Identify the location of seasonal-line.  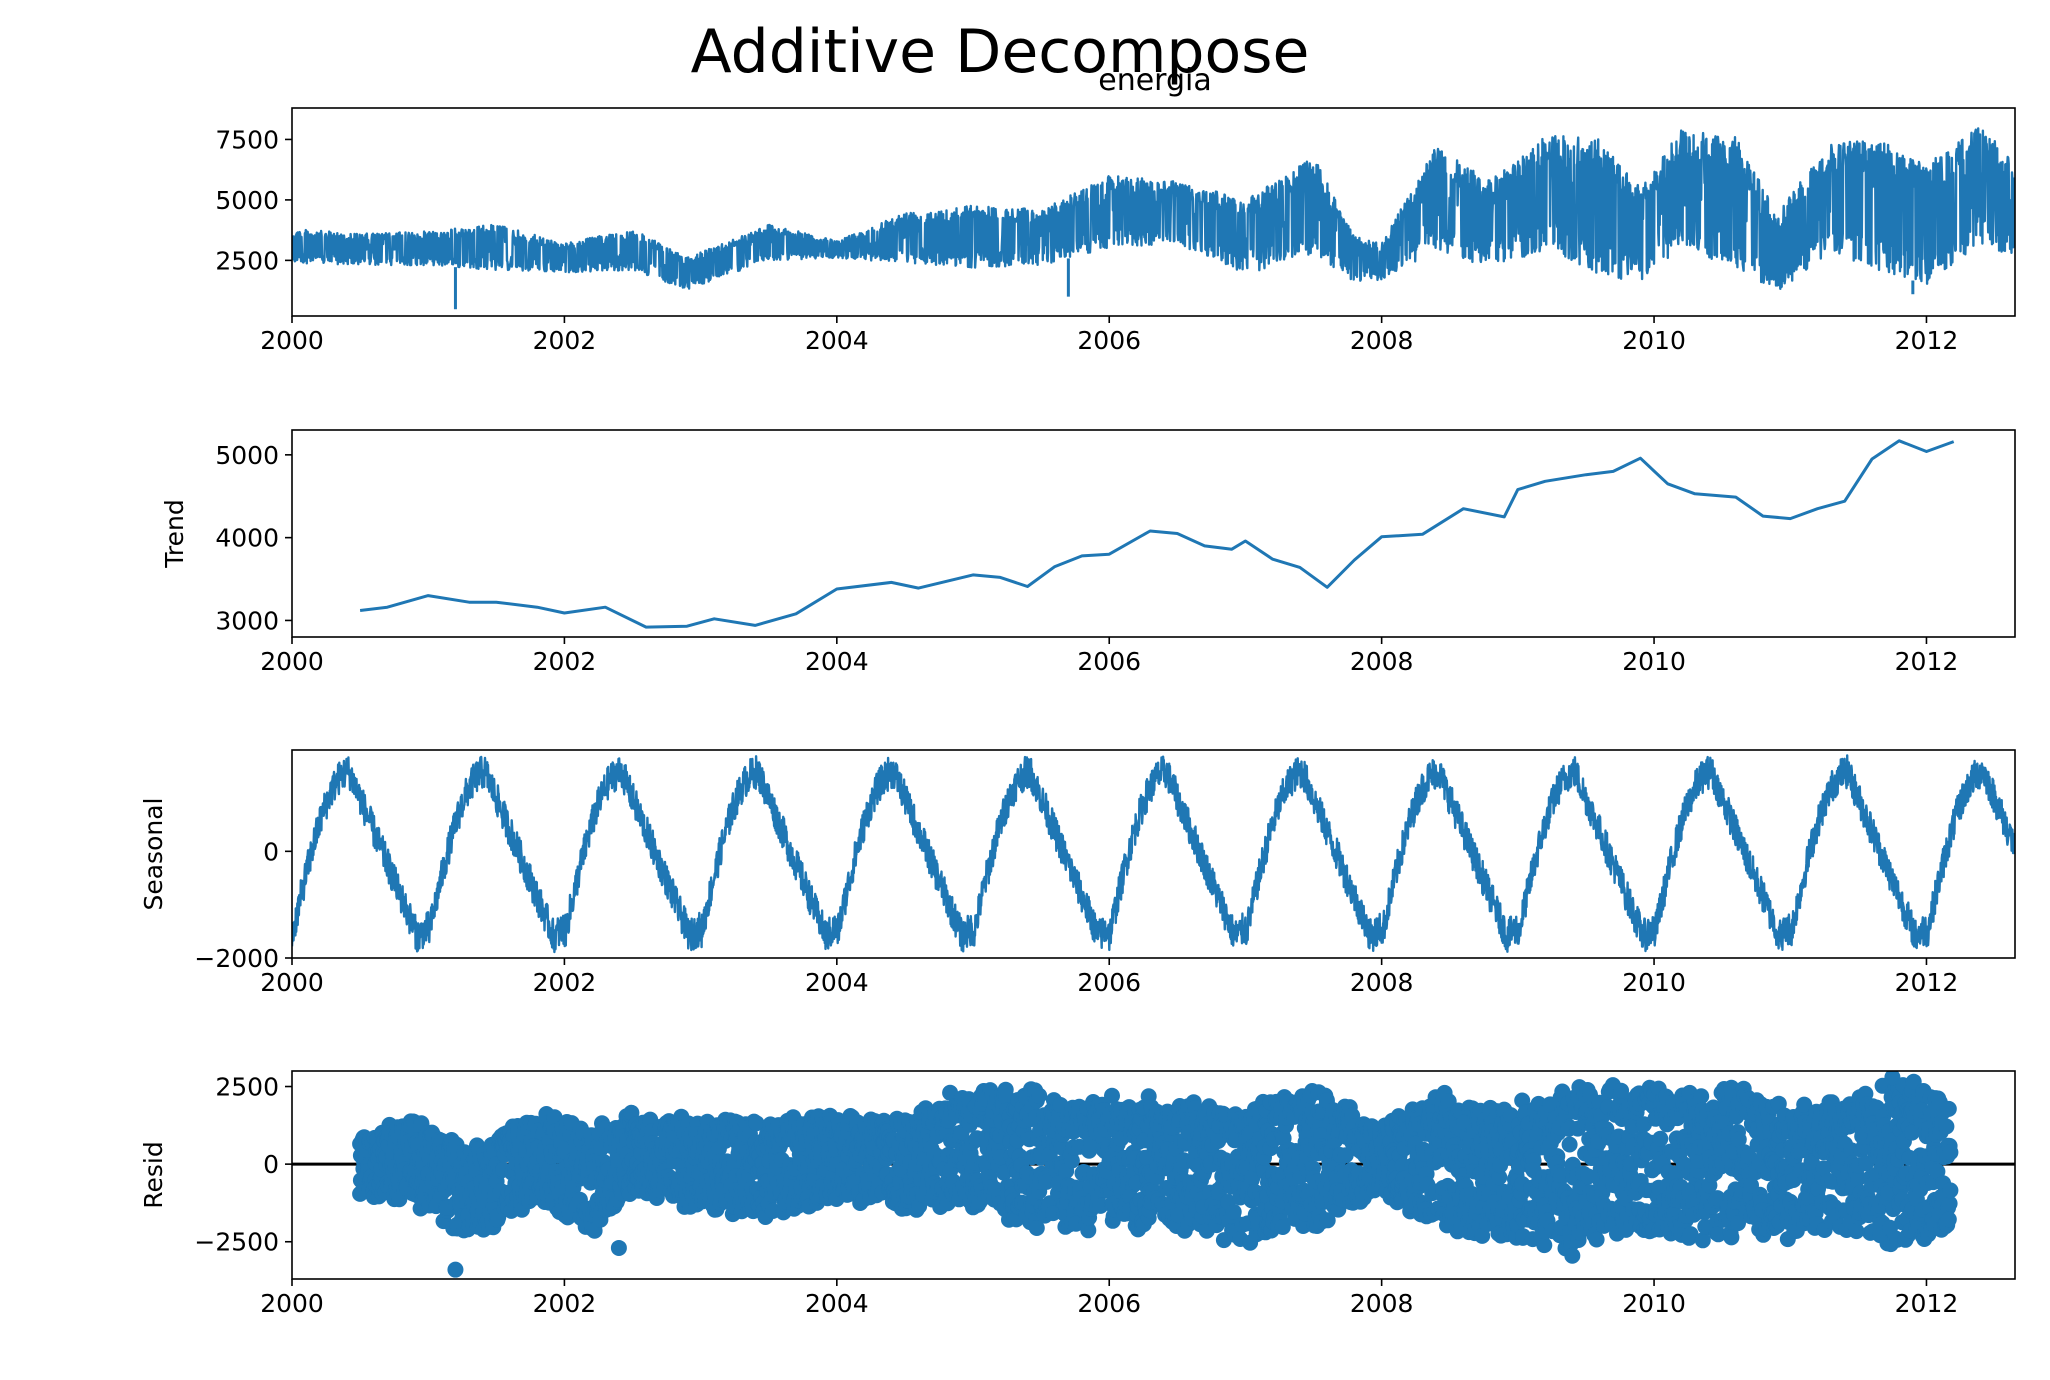
(1153, 854).